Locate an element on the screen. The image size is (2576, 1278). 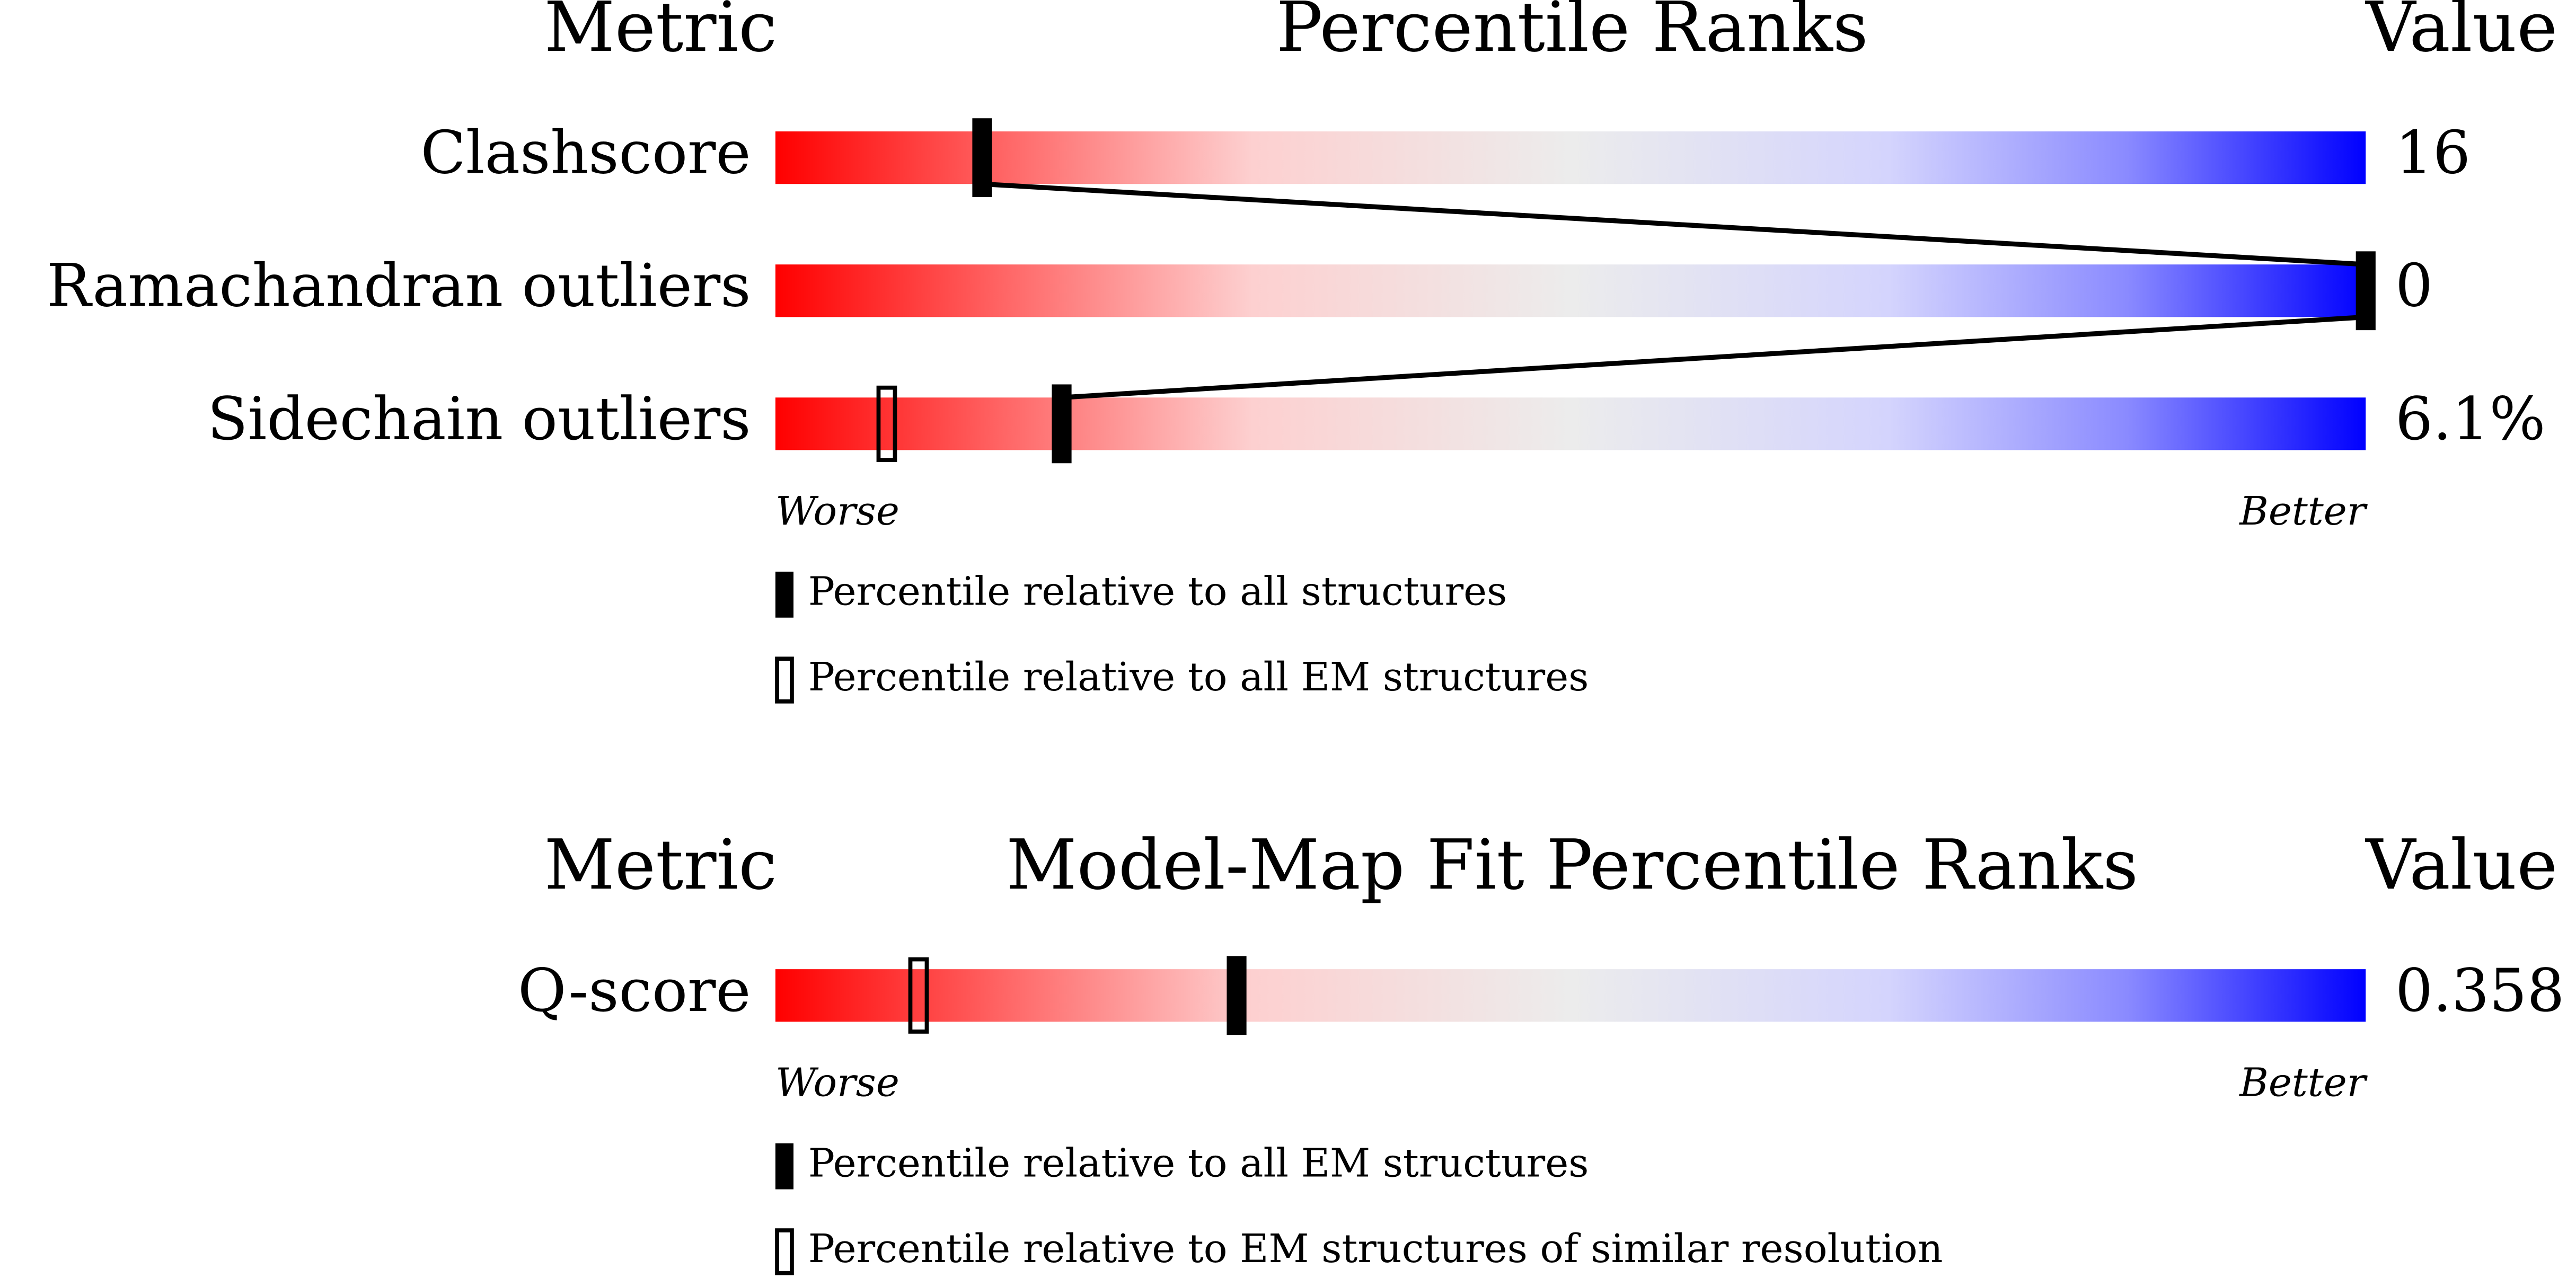
metric-value: 6.1% is located at coordinates (2470, 419).